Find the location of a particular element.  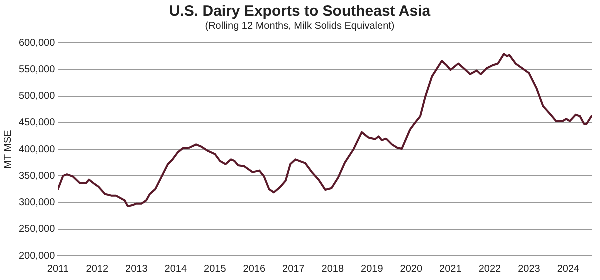

y-tick-label: 450,000 is located at coordinates (37, 123).